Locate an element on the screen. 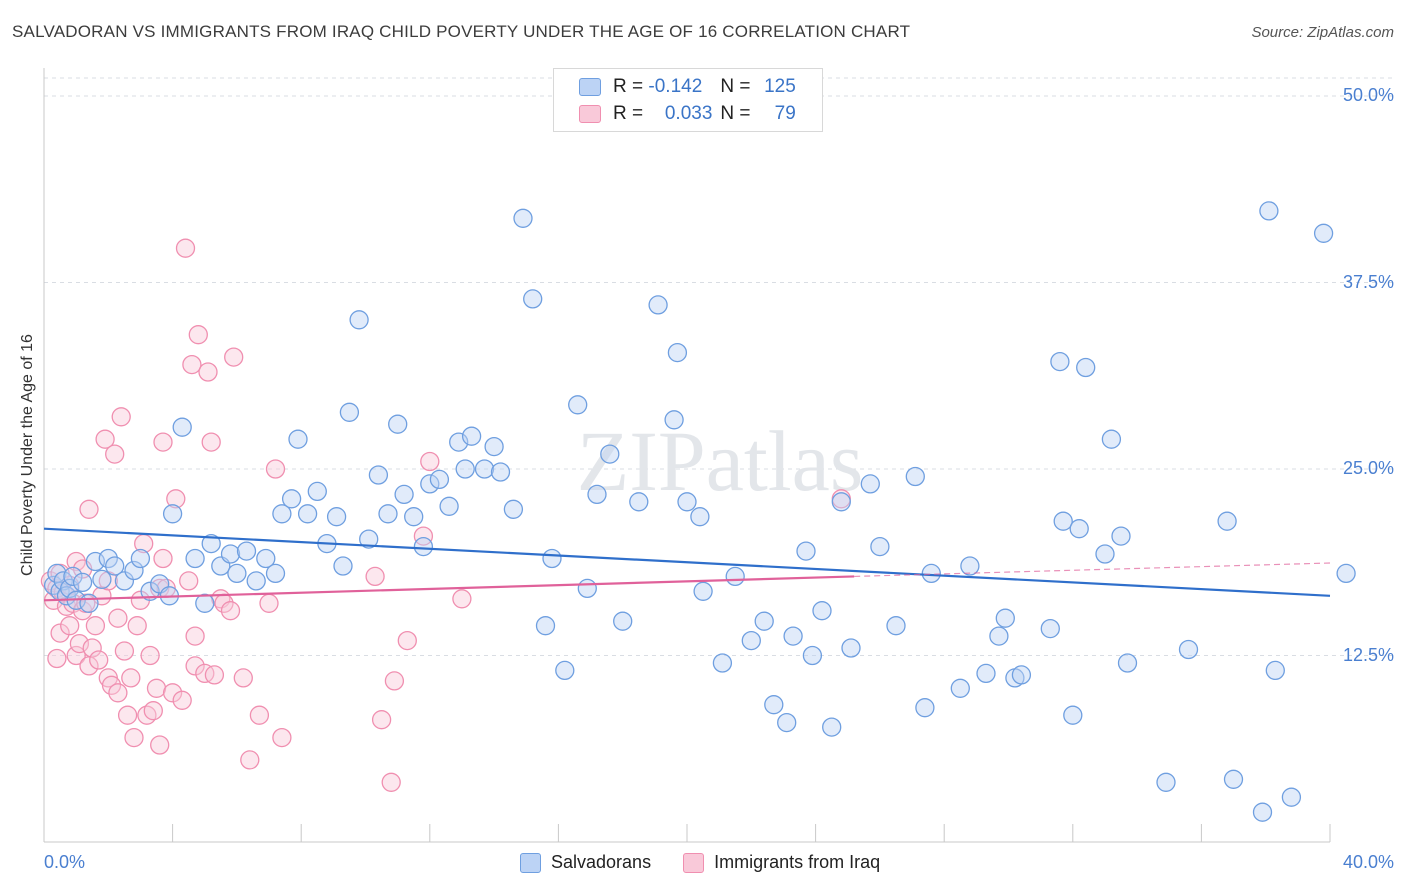 This screenshot has width=1406, height=892. iraq-legend-swatch is located at coordinates (694, 862).